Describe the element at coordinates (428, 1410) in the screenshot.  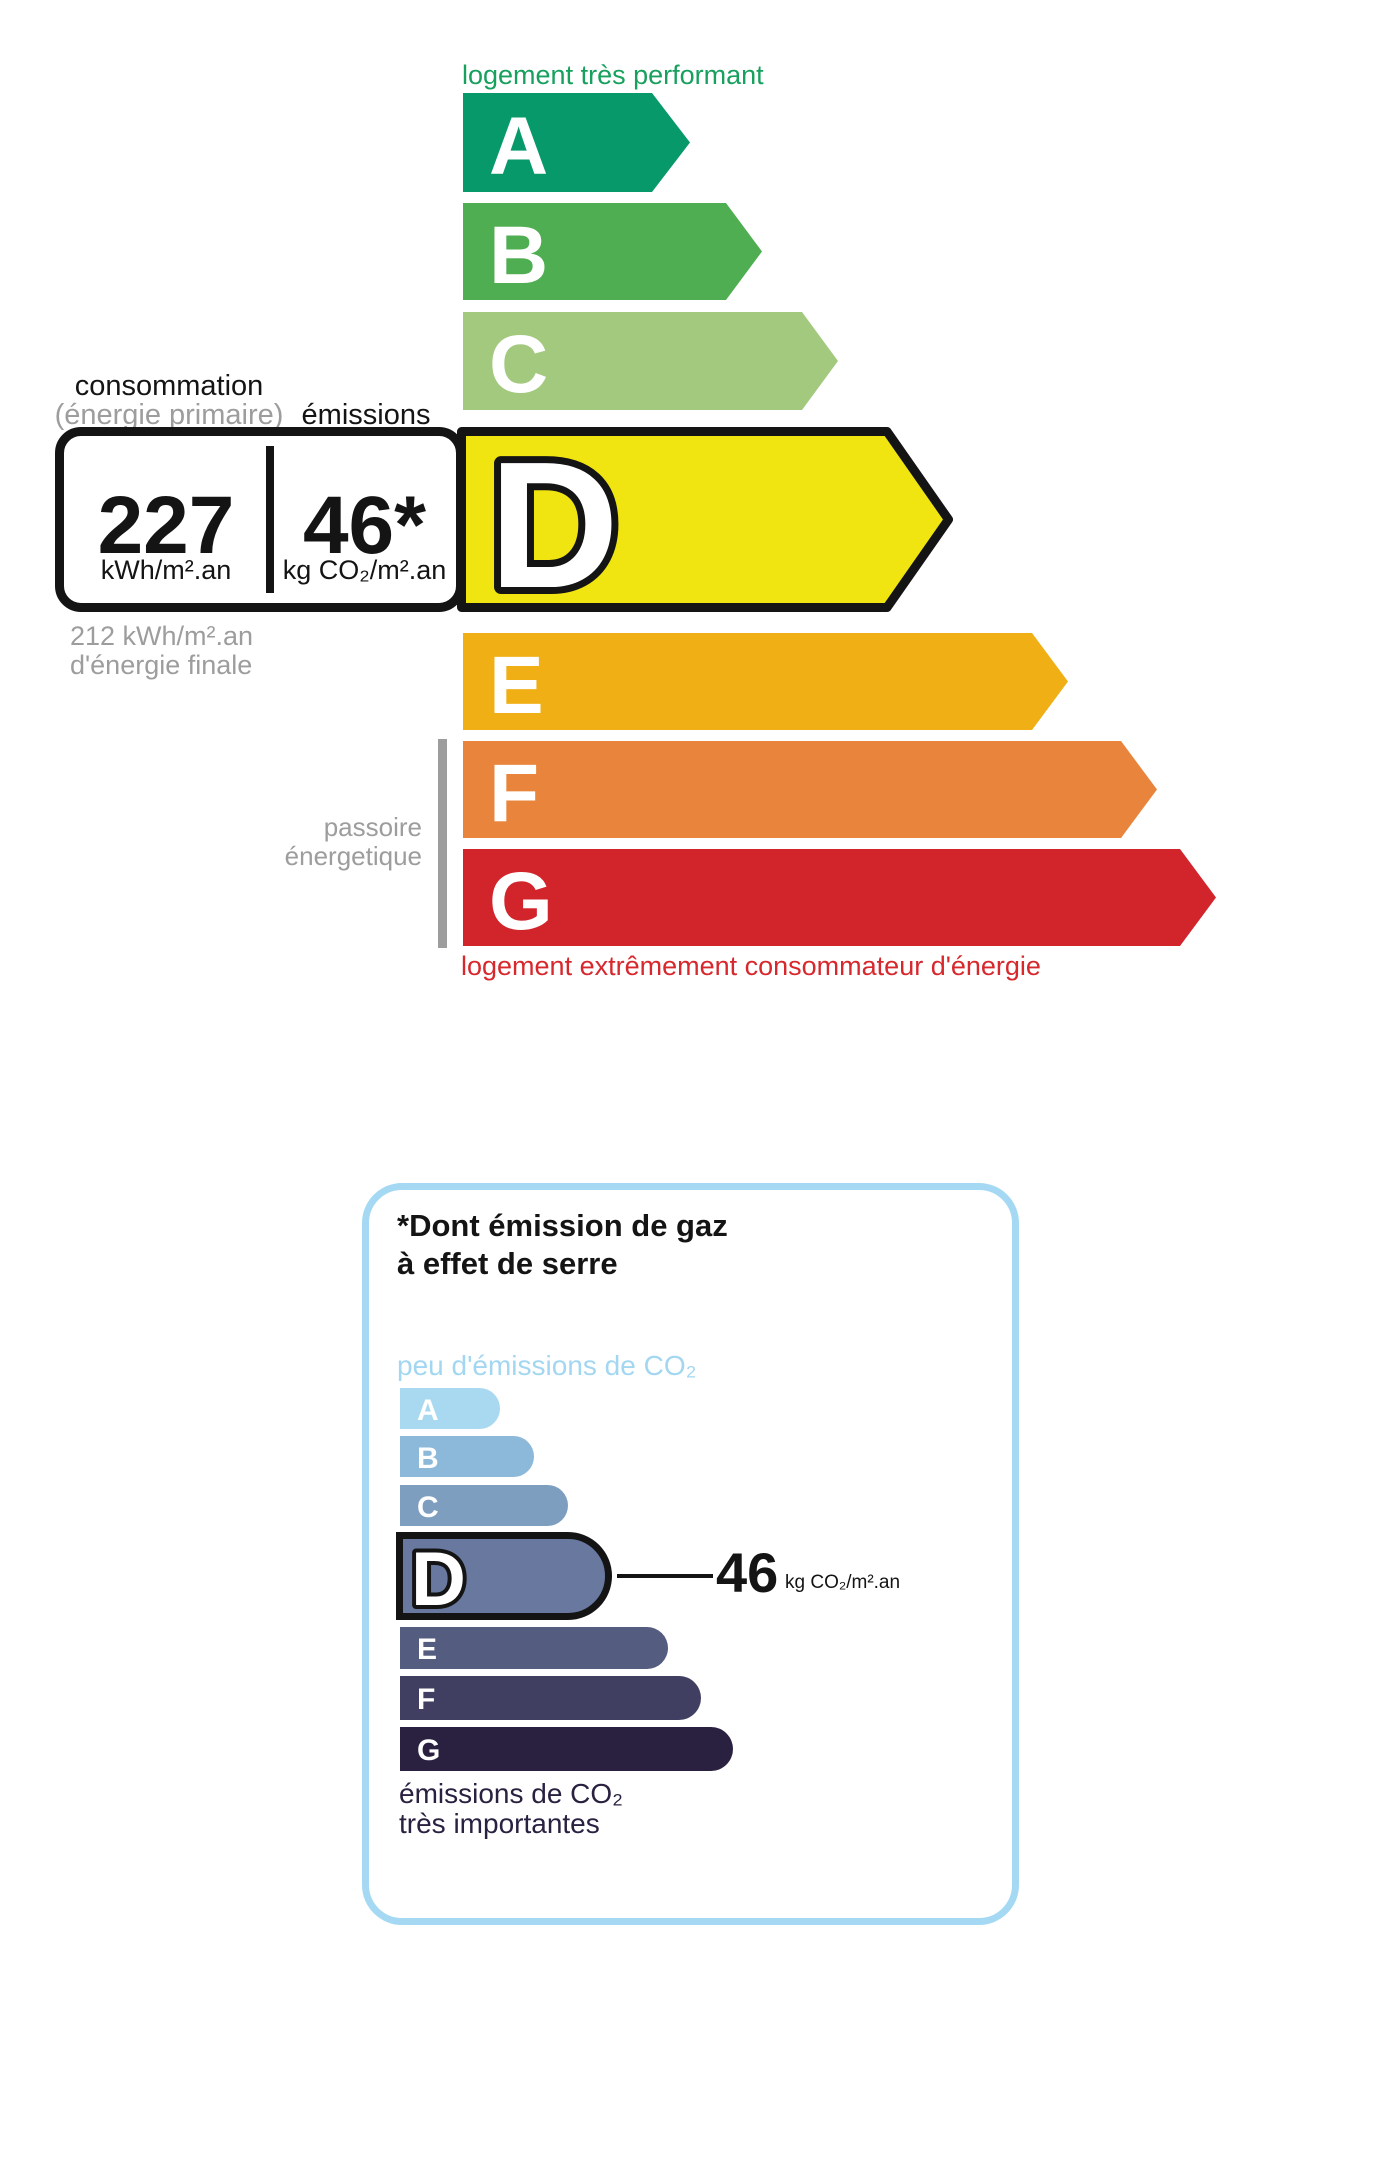
I see `co2-grade-letter: A` at that location.